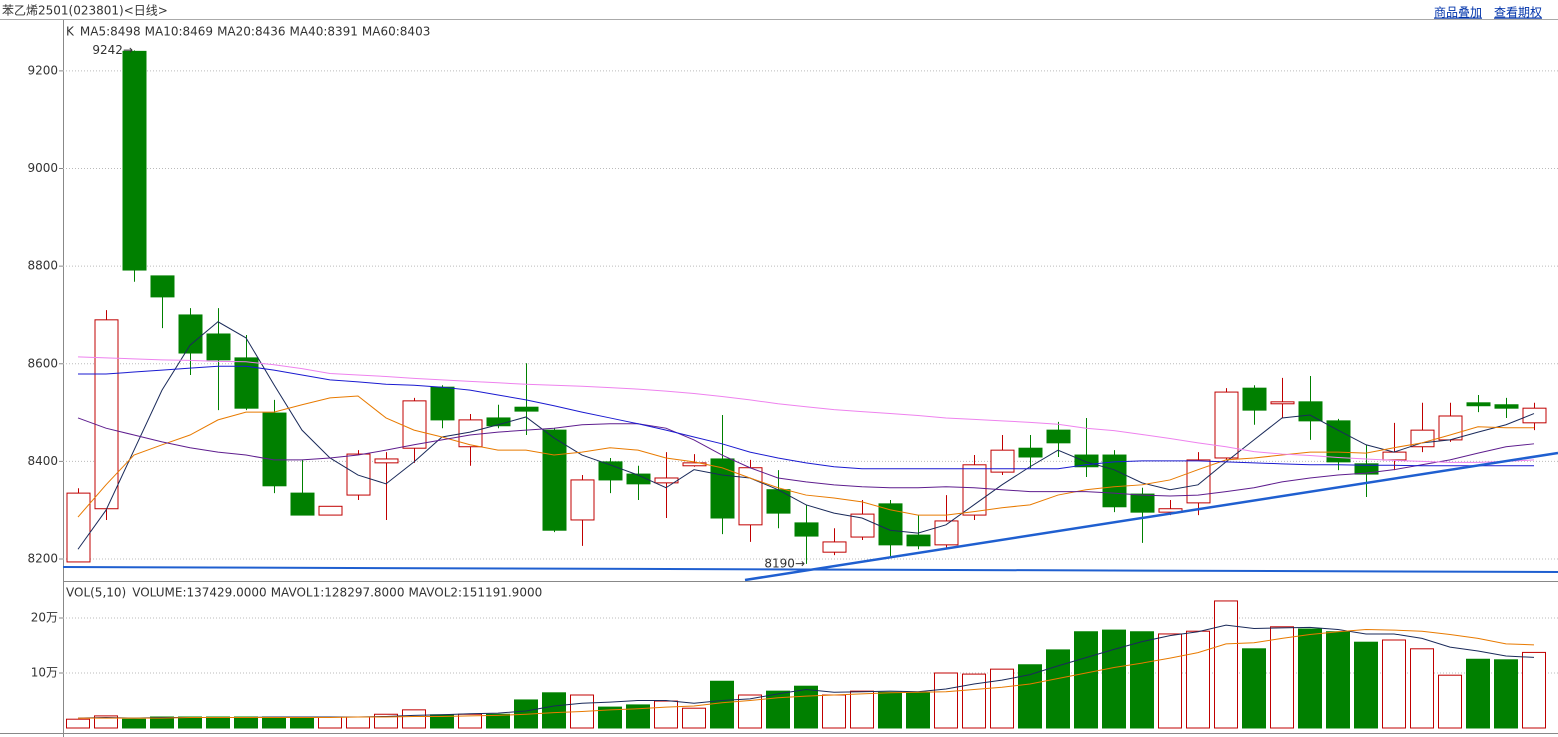  What do you see at coordinates (42, 559) in the screenshot?
I see `y-tick-label: 8200` at bounding box center [42, 559].